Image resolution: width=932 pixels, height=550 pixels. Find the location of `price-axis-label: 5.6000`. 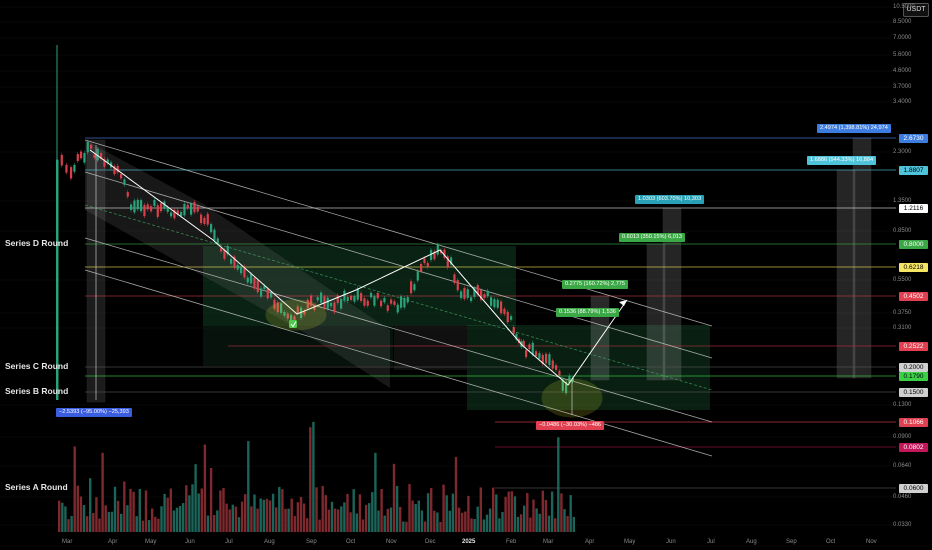

price-axis-label: 5.6000 is located at coordinates (902, 55).